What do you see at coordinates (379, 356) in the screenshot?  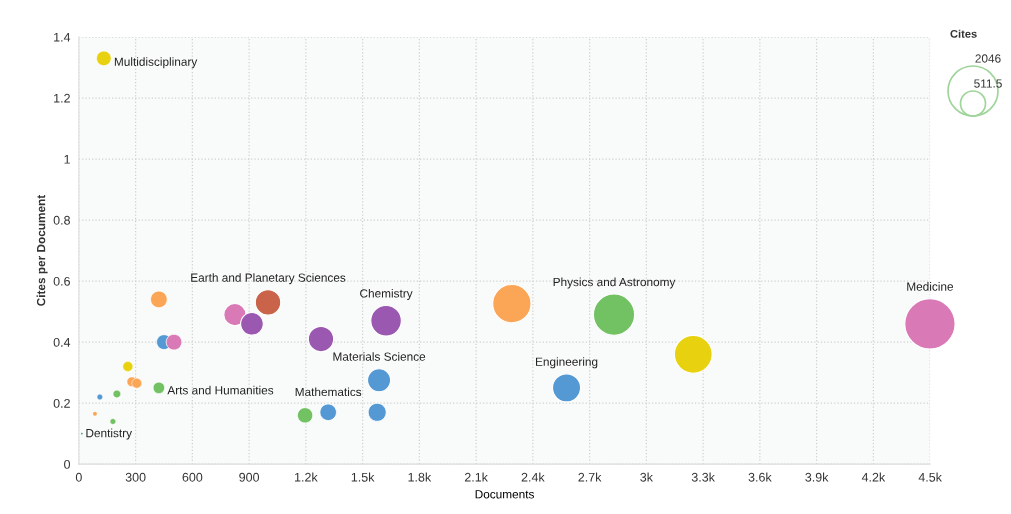 I see `annotation: Materials Science` at bounding box center [379, 356].